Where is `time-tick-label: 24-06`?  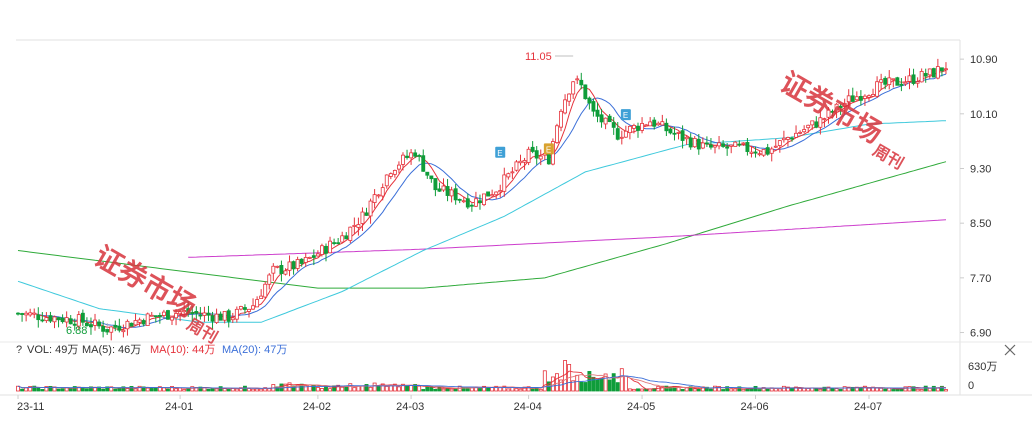
time-tick-label: 24-06 is located at coordinates (755, 407).